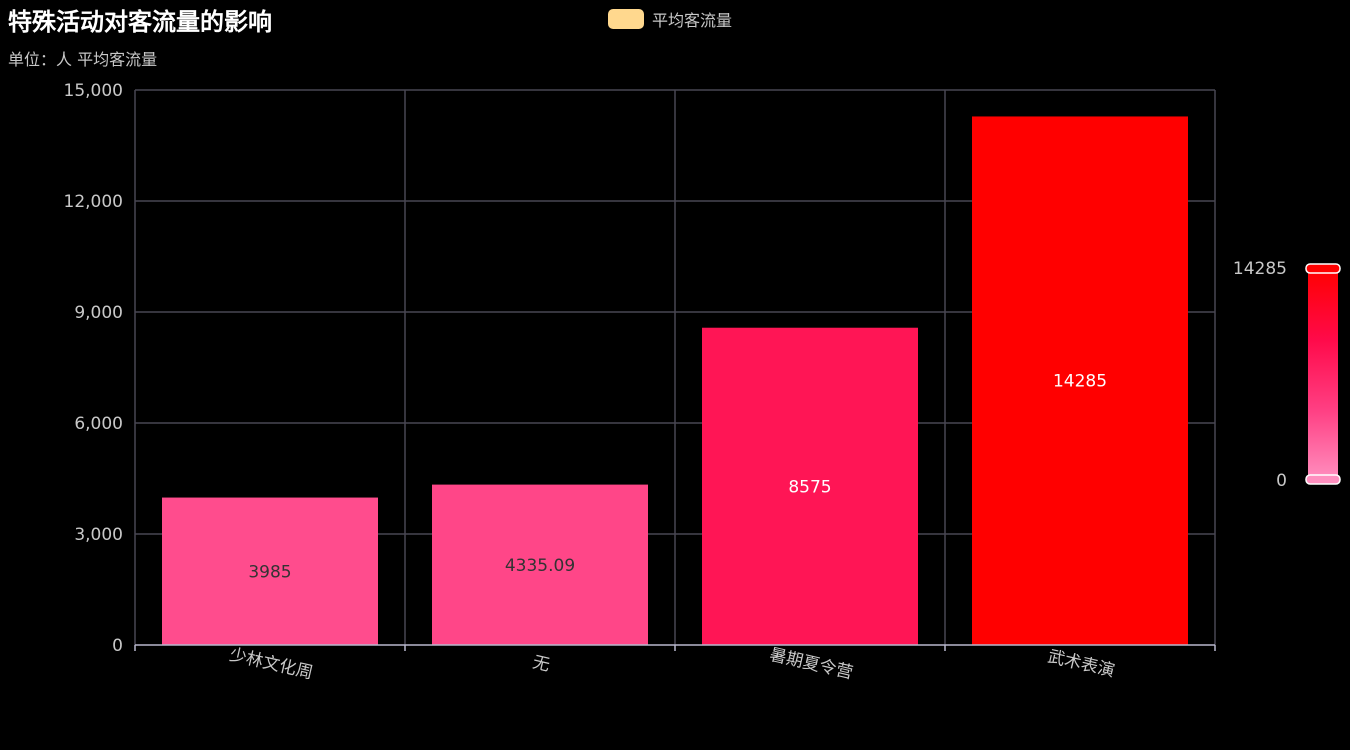 This screenshot has height=750, width=1350. What do you see at coordinates (692, 20) in the screenshot?
I see `legend-label: 平均客流量` at bounding box center [692, 20].